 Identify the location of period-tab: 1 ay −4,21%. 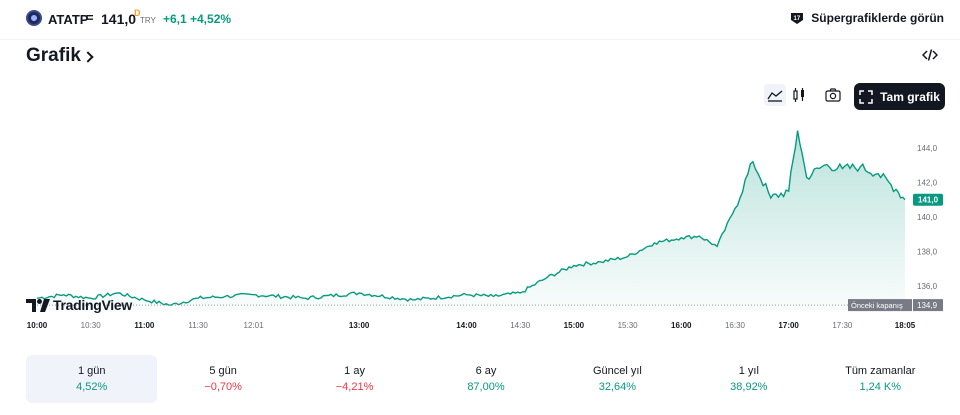
(354, 379).